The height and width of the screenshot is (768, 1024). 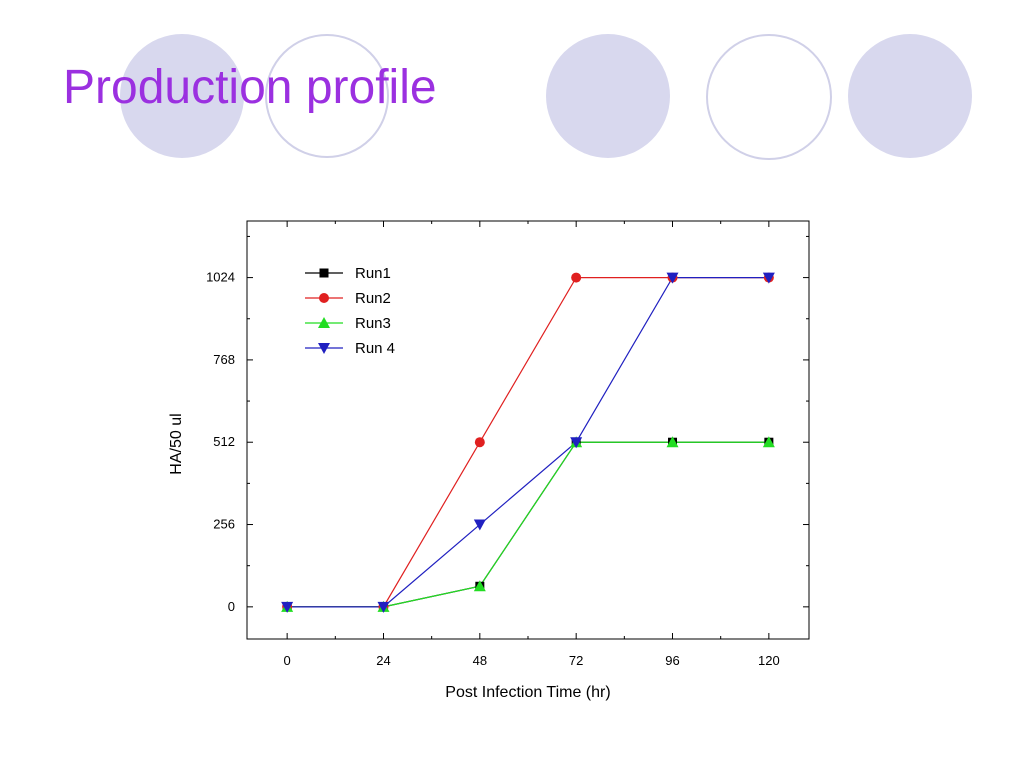 What do you see at coordinates (324, 348) in the screenshot?
I see `legend-marker-run4` at bounding box center [324, 348].